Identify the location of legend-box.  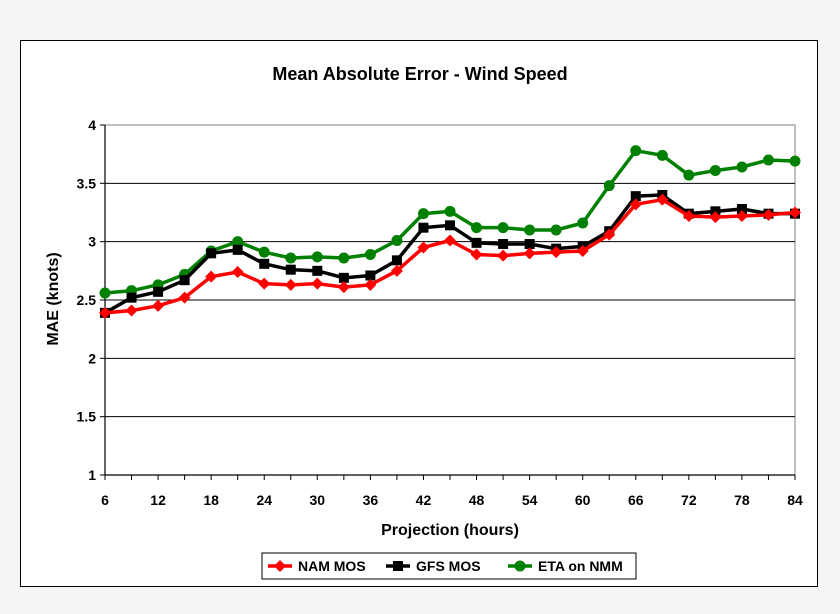
(449, 566).